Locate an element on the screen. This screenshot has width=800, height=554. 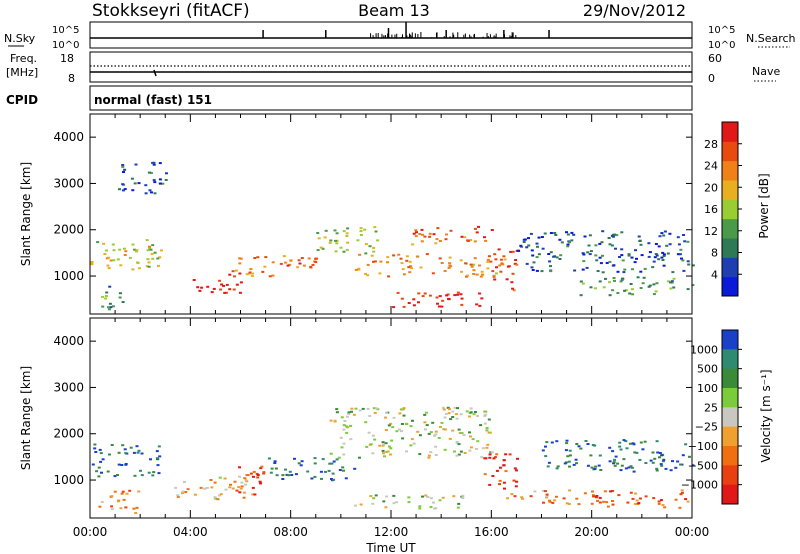
beam-title: Beam 13 is located at coordinates (394, 10).